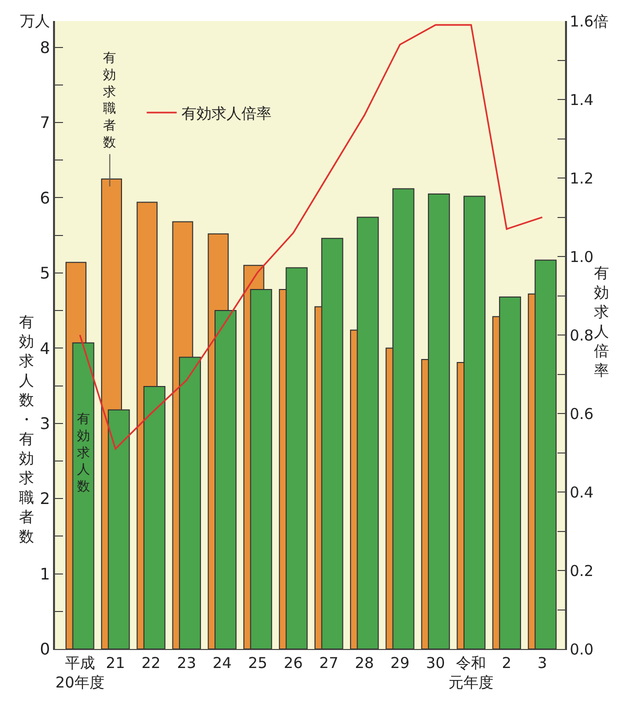 This screenshot has width=621, height=704. Describe the element at coordinates (35, 21) in the screenshot. I see `text: 万人` at that location.